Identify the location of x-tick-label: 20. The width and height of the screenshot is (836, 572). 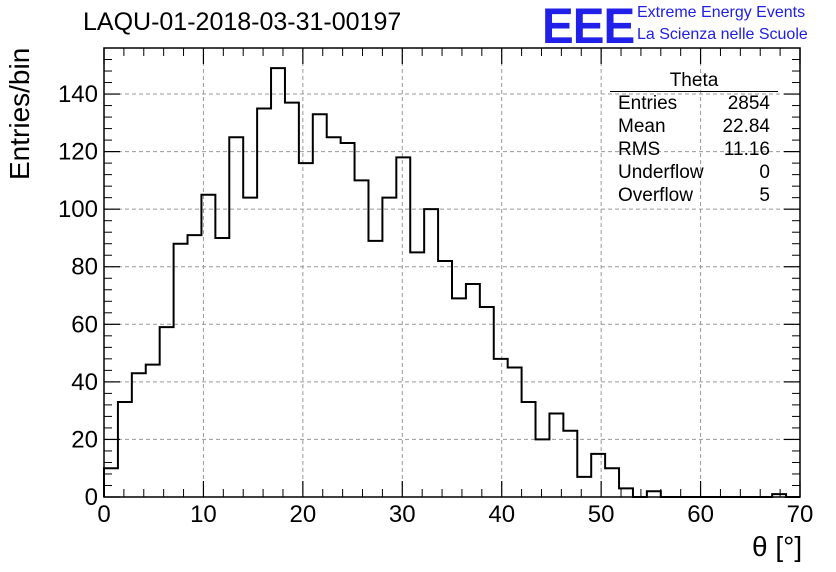
(303, 514).